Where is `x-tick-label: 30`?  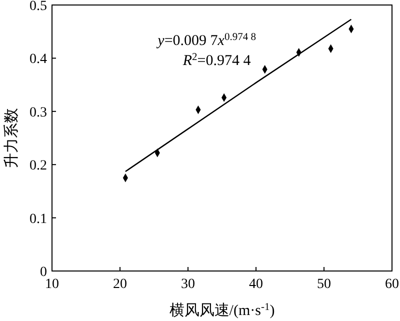 x-tick-label: 30 is located at coordinates (188, 284).